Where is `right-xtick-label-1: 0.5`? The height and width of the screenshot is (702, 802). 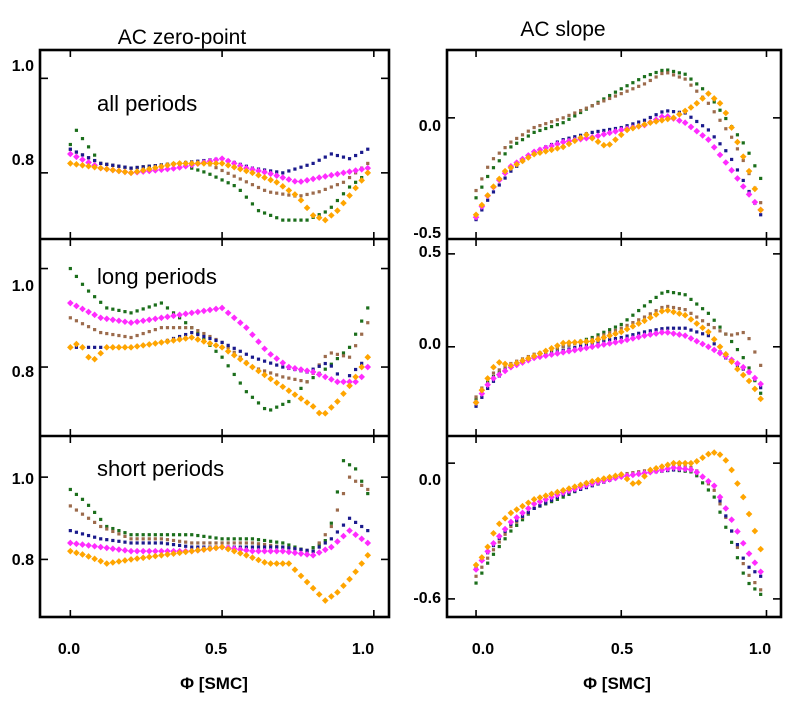 right-xtick-label-1: 0.5 is located at coordinates (622, 649).